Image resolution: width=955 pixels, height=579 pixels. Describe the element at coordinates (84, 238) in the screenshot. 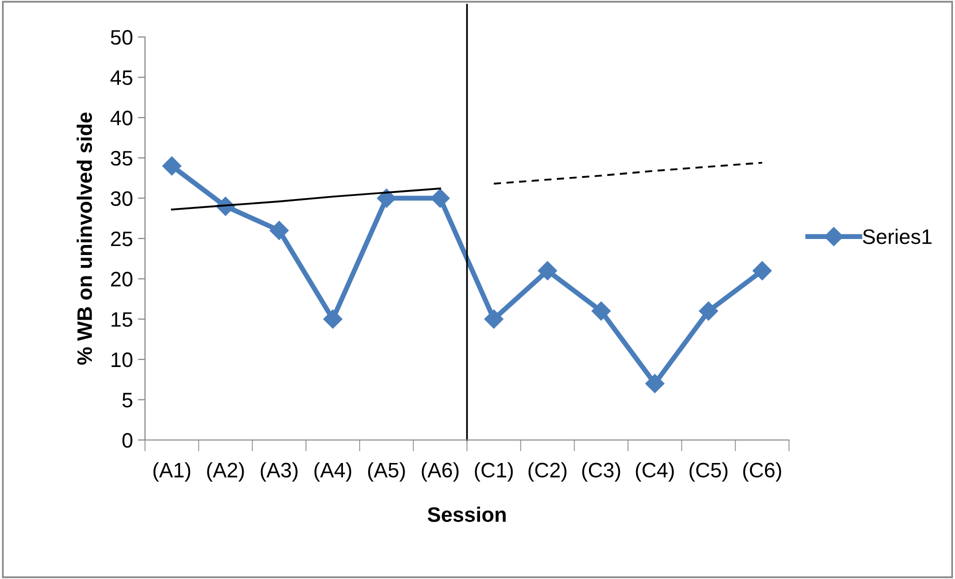

I see `y-axis-title: % WB on uninvolved side` at that location.